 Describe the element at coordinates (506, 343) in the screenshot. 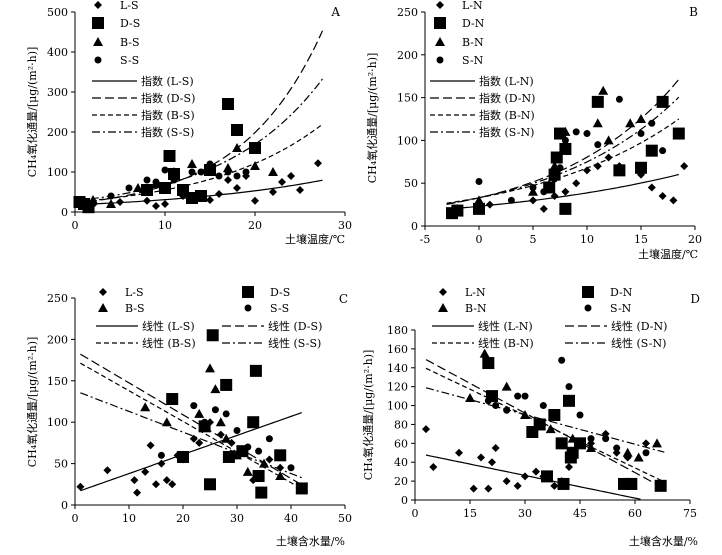

I see `legend-label: 线性 (B-N)` at that location.